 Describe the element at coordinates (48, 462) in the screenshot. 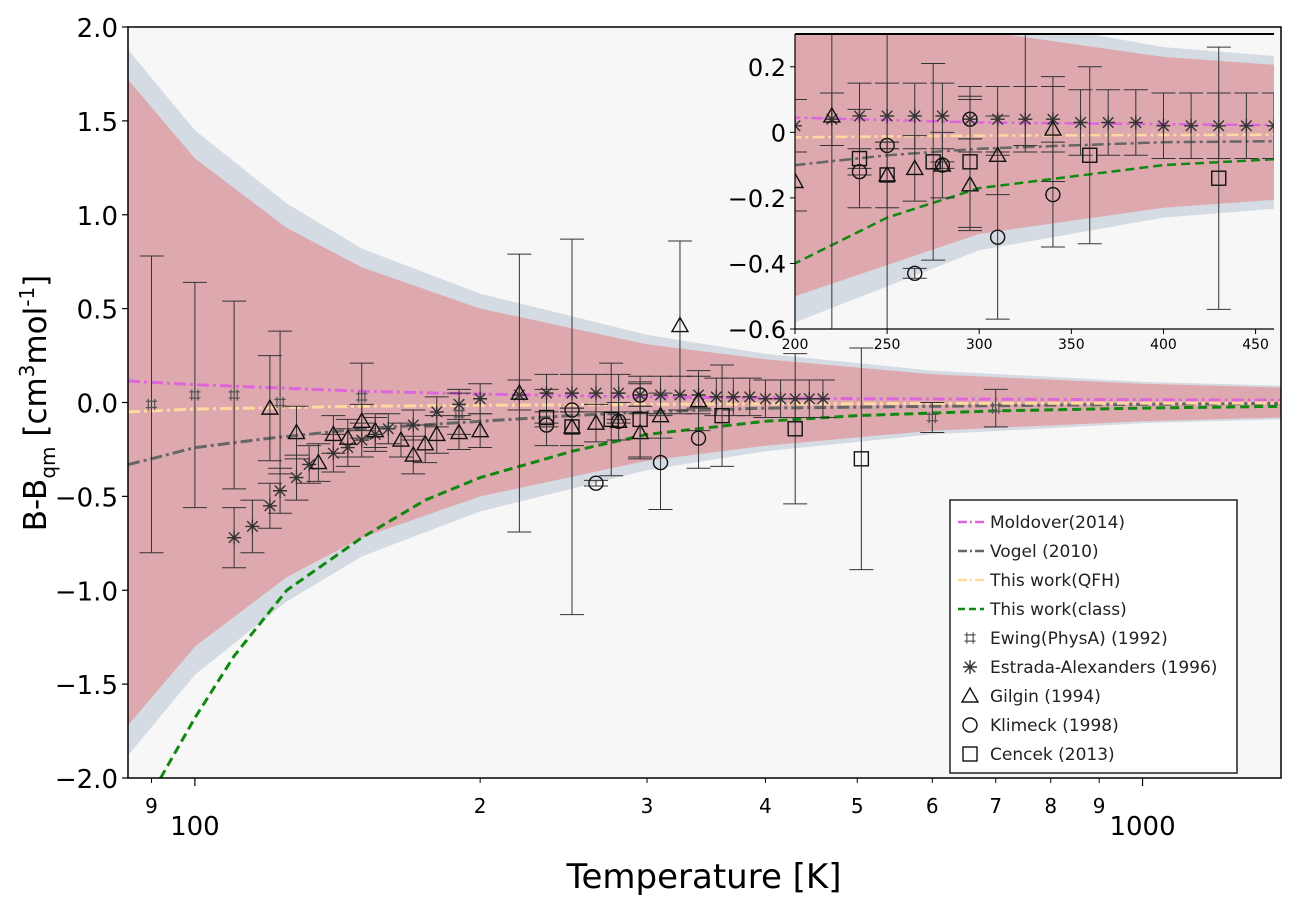

I see `y-axis-label-sub: qm` at that location.